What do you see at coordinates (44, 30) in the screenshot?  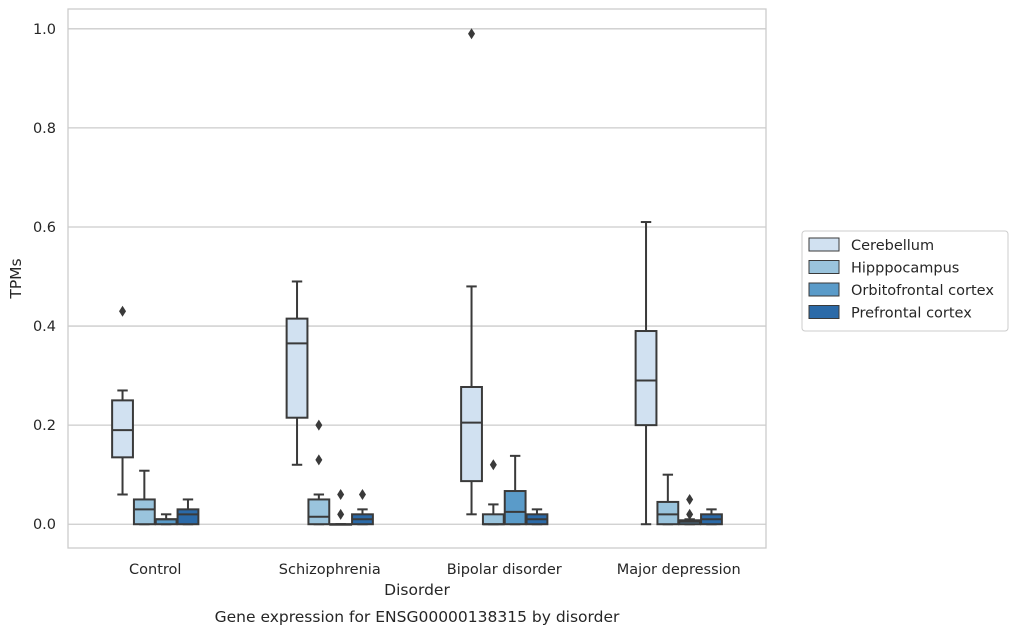 I see `y-tick-label: 1.0` at bounding box center [44, 30].